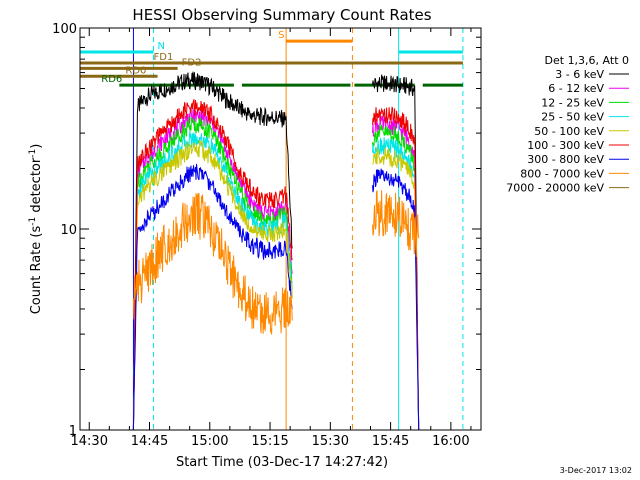 The width and height of the screenshot is (640, 480). I want to click on flag-bar-label: FD2, so click(192, 62).